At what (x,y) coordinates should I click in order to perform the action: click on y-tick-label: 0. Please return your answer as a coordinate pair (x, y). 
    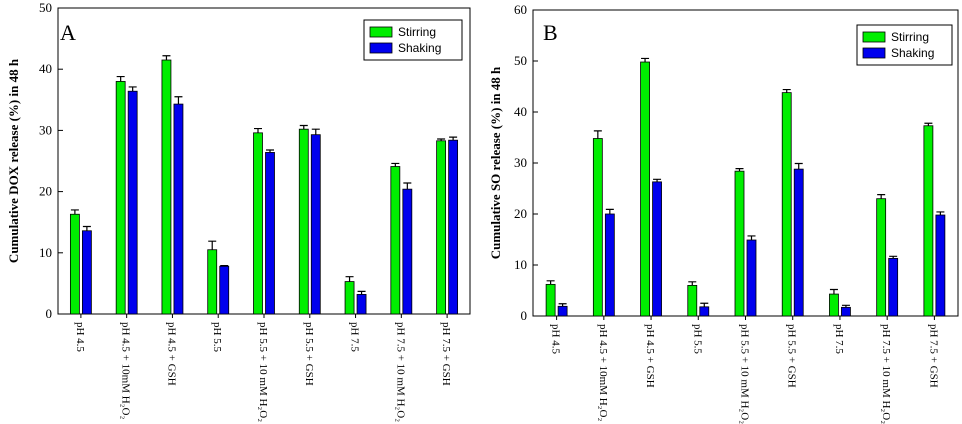
    Looking at the image, I should click on (49, 313).